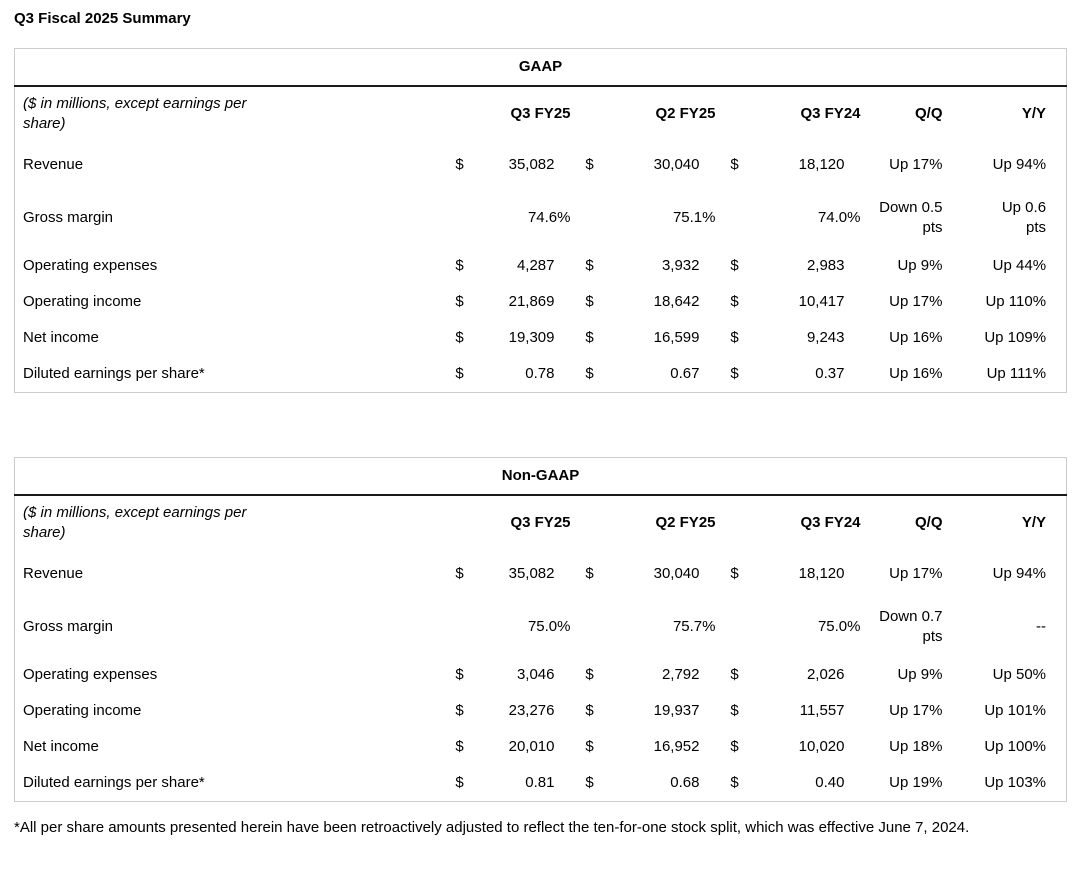 Image resolution: width=1080 pixels, height=871 pixels. I want to click on table-cell: 2,983, so click(825, 265).